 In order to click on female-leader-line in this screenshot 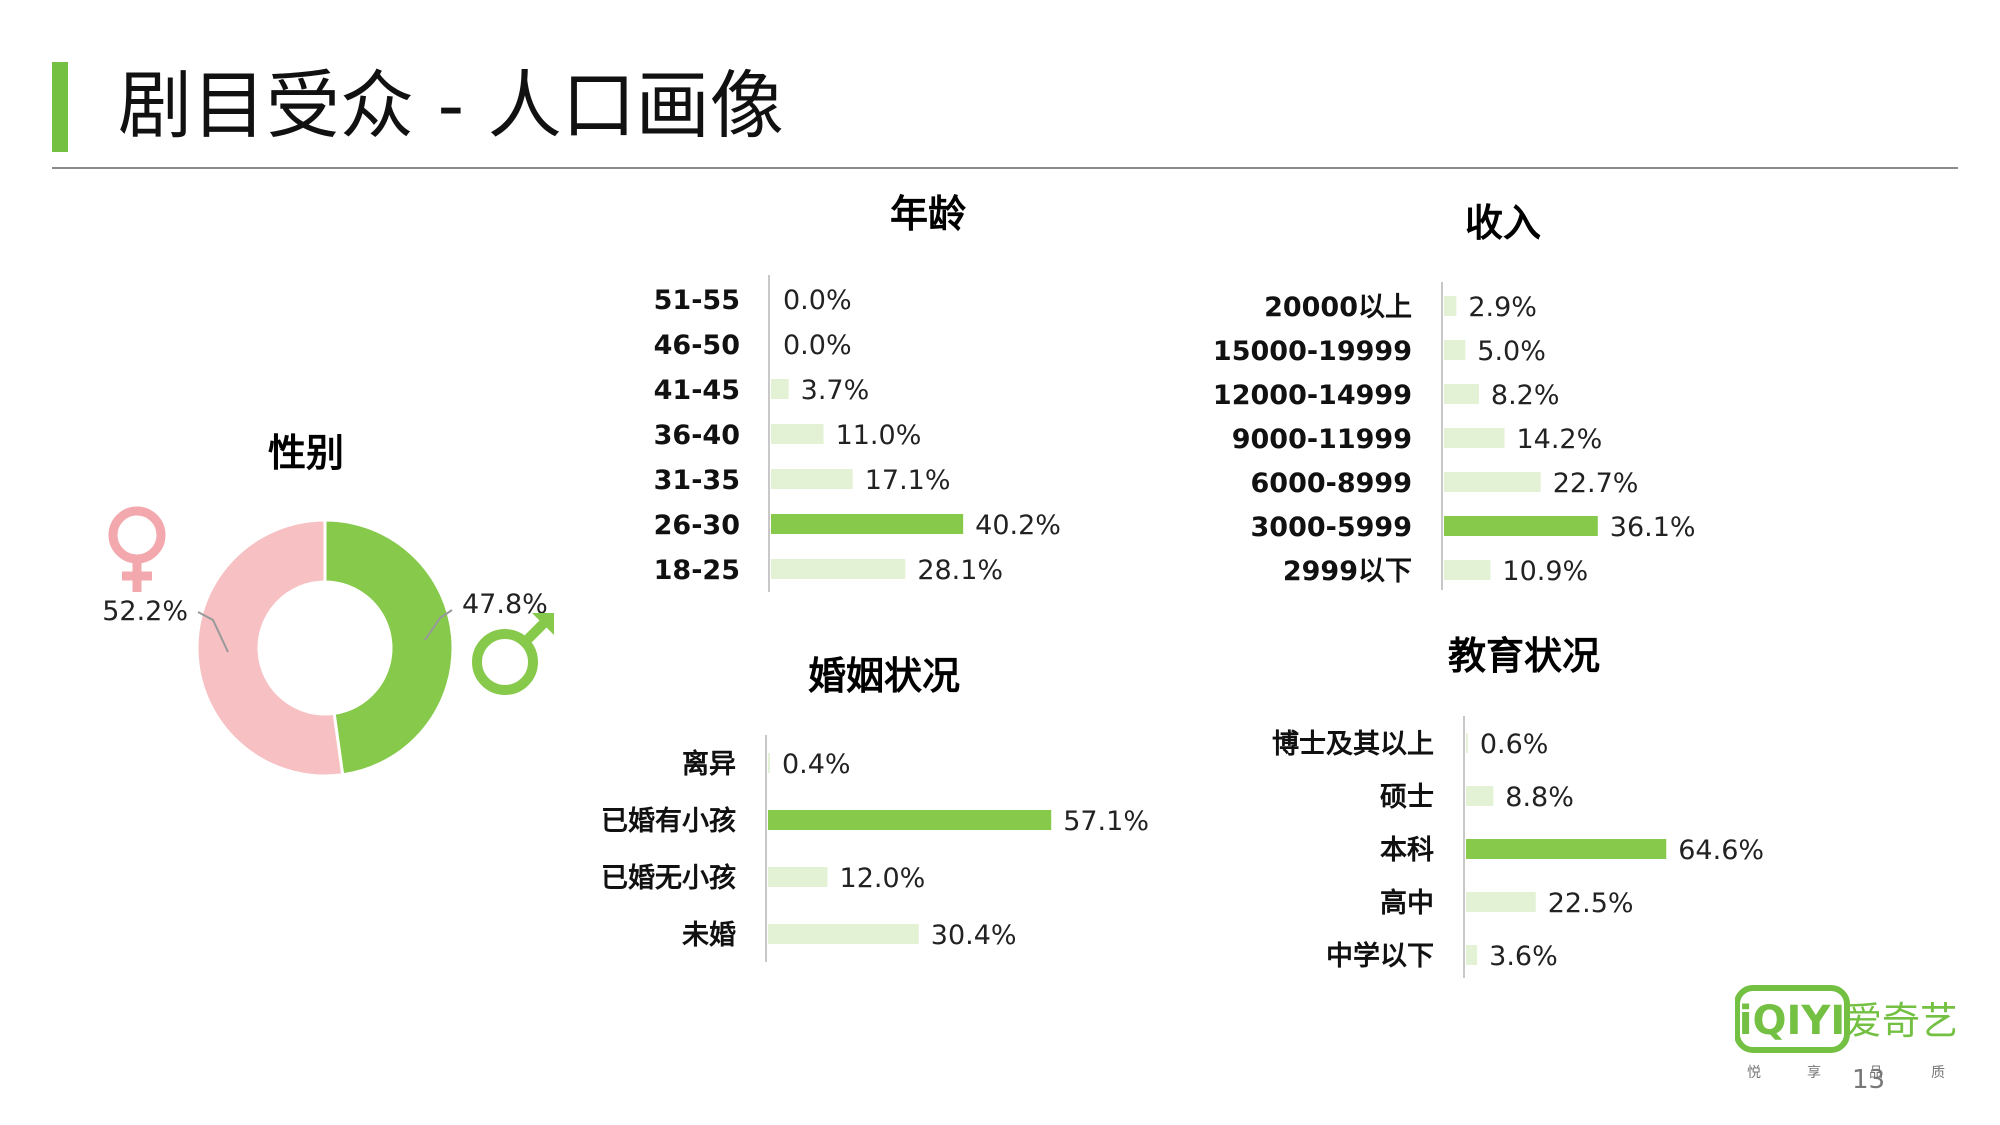, I will do `click(213, 632)`.